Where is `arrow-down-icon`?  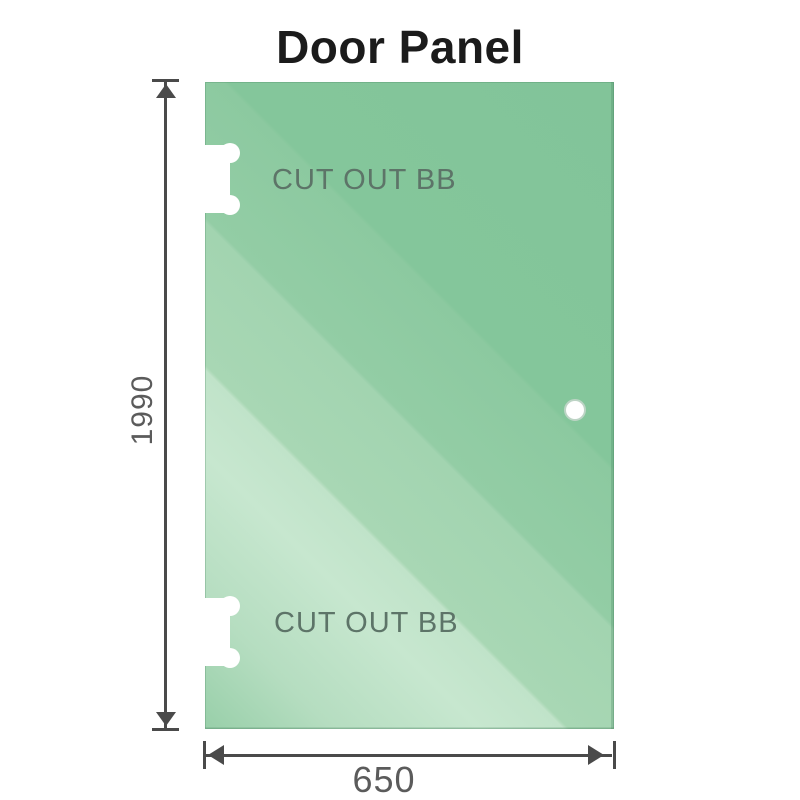 arrow-down-icon is located at coordinates (166, 719).